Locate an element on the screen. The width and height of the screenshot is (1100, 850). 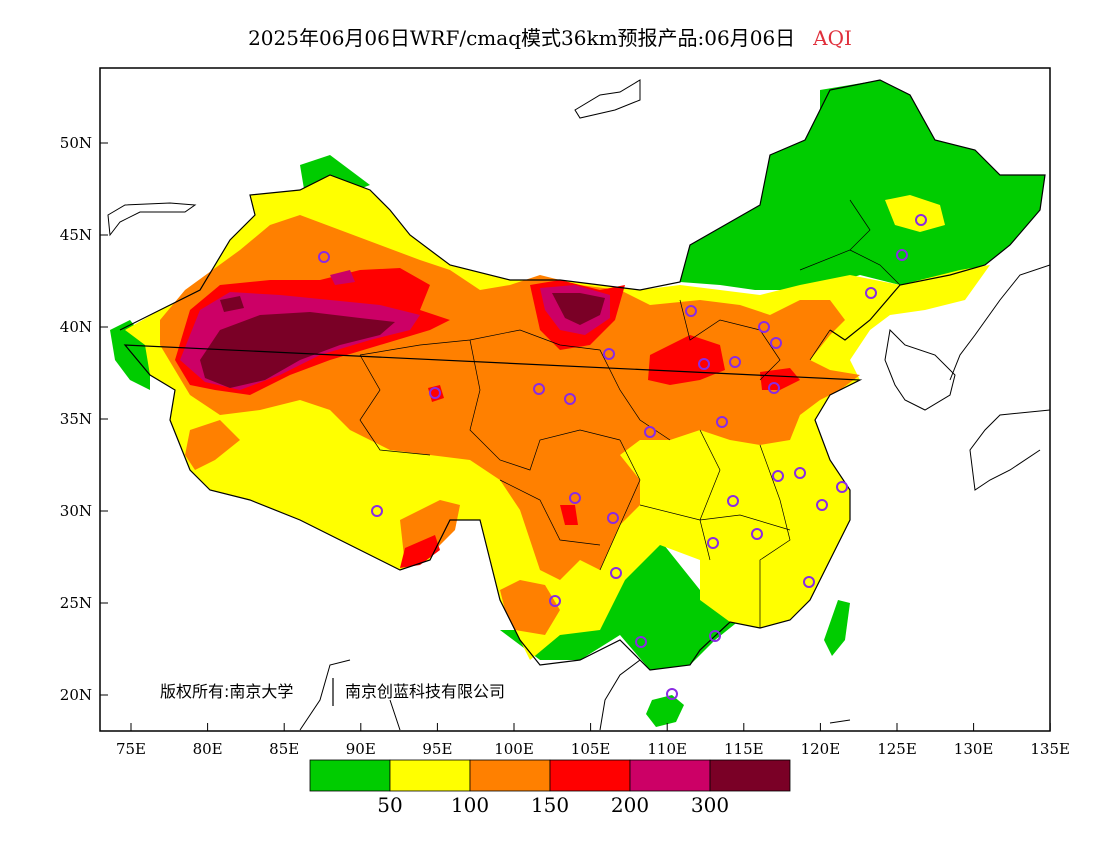
title-variable: AQI is located at coordinates (832, 38).